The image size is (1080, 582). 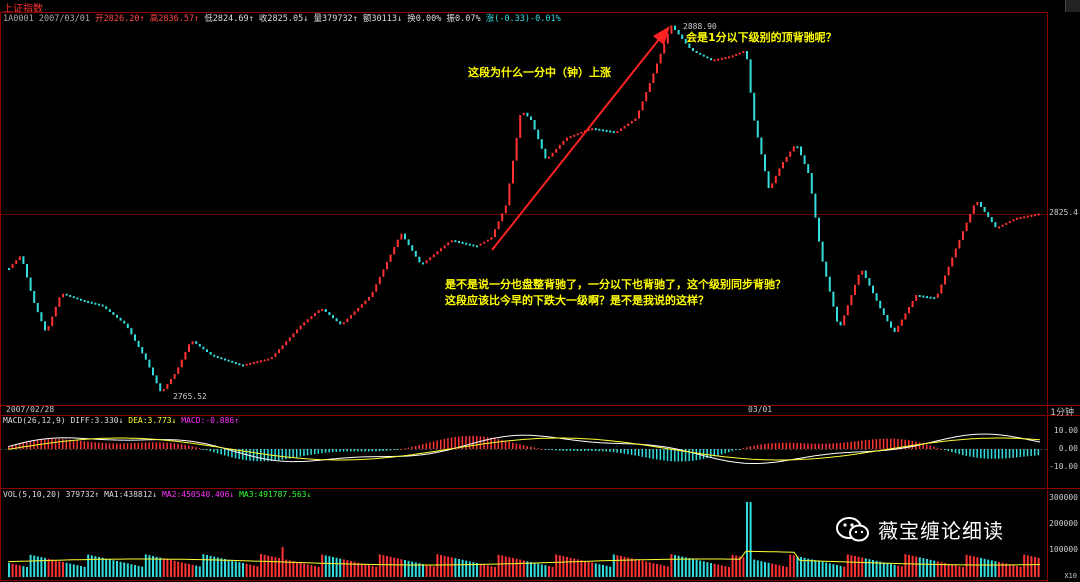 What do you see at coordinates (941, 531) in the screenshot?
I see `watermark-text: 薇宝缠论细读` at bounding box center [941, 531].